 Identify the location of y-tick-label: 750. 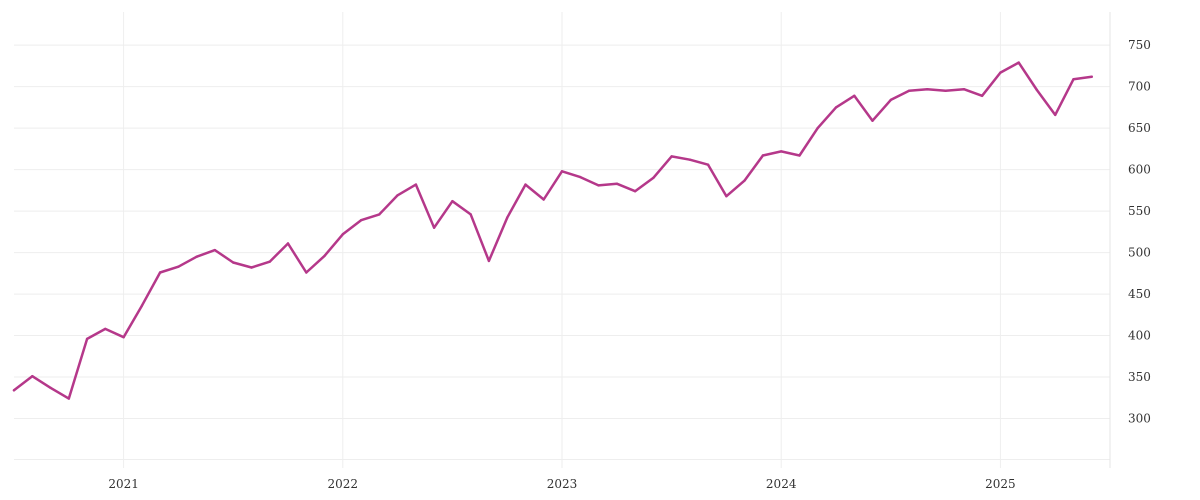
(1139, 45).